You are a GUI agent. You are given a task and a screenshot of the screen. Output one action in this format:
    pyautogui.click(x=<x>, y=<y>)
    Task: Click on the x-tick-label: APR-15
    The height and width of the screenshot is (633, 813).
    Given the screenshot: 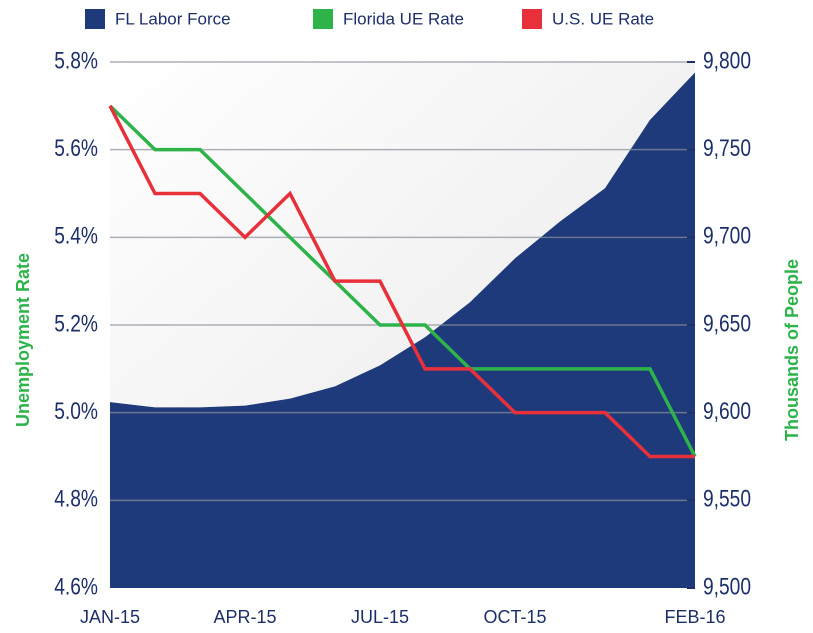 What is the action you would take?
    pyautogui.click(x=244, y=617)
    